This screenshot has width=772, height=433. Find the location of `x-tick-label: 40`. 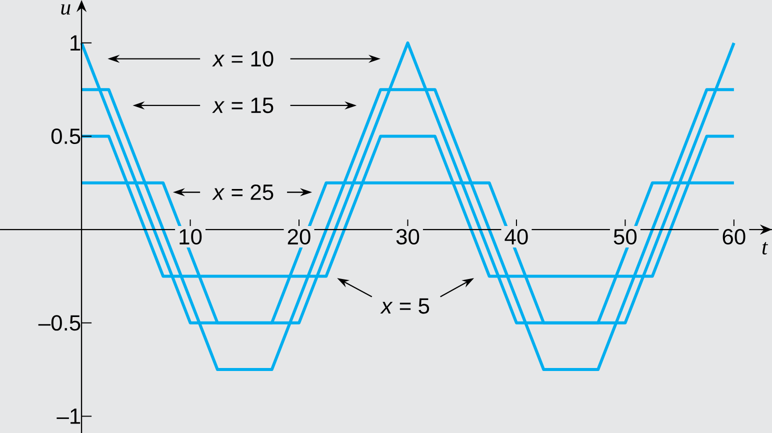

x-tick-label: 40 is located at coordinates (516, 236).